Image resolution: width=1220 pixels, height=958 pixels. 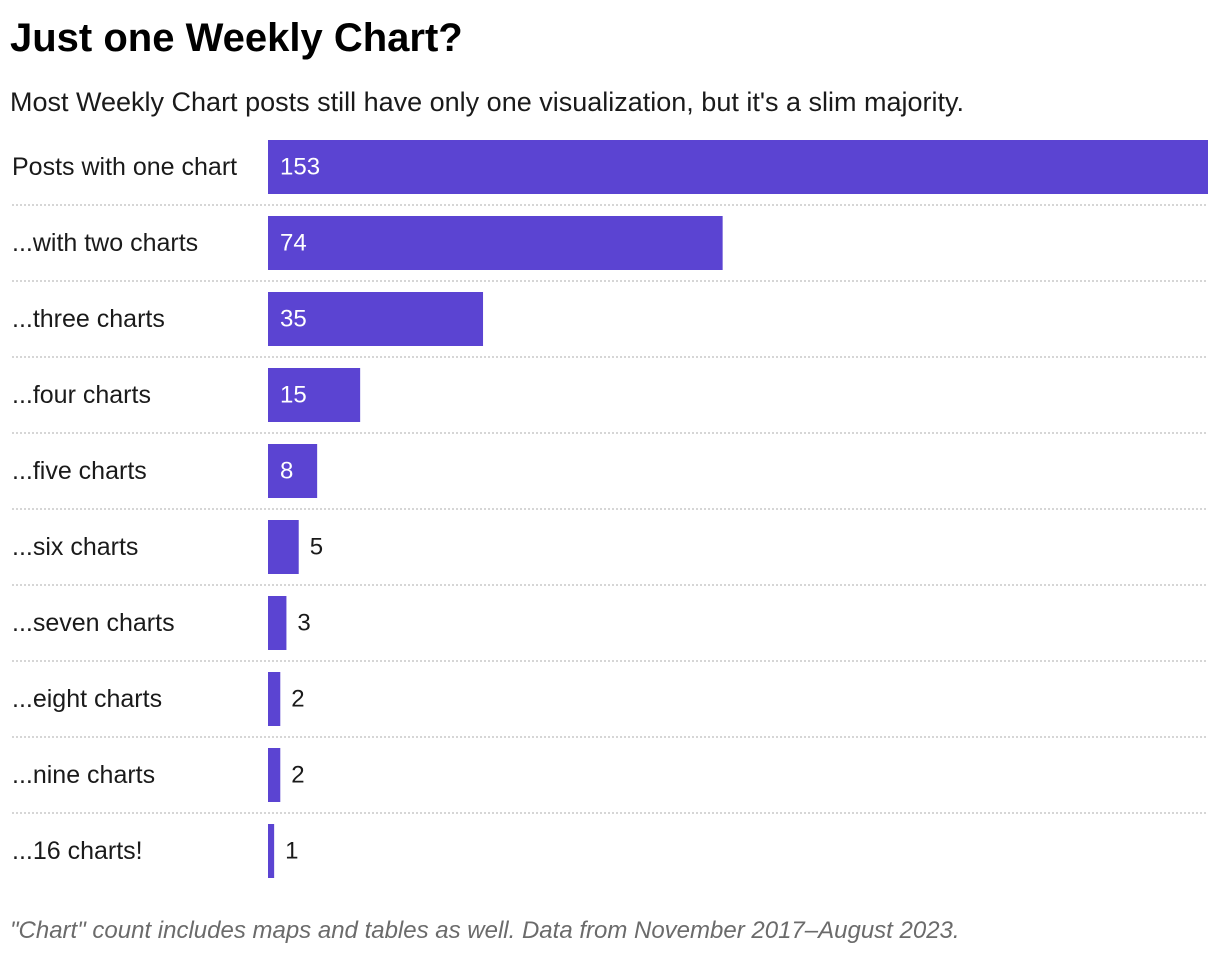 I want to click on category-label: ...three charts, so click(x=88, y=319).